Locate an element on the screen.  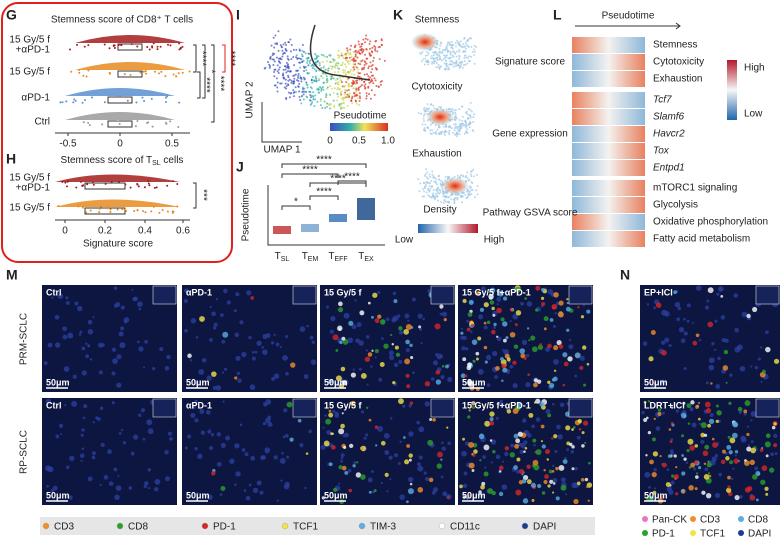
label-part: SL is located at coordinates (285, 259).